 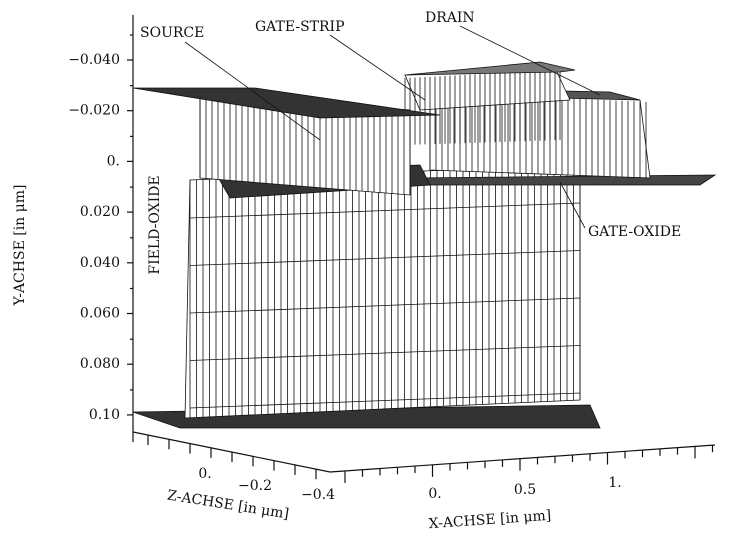 What do you see at coordinates (113, 161) in the screenshot?
I see `y-tick-label: 0.` at bounding box center [113, 161].